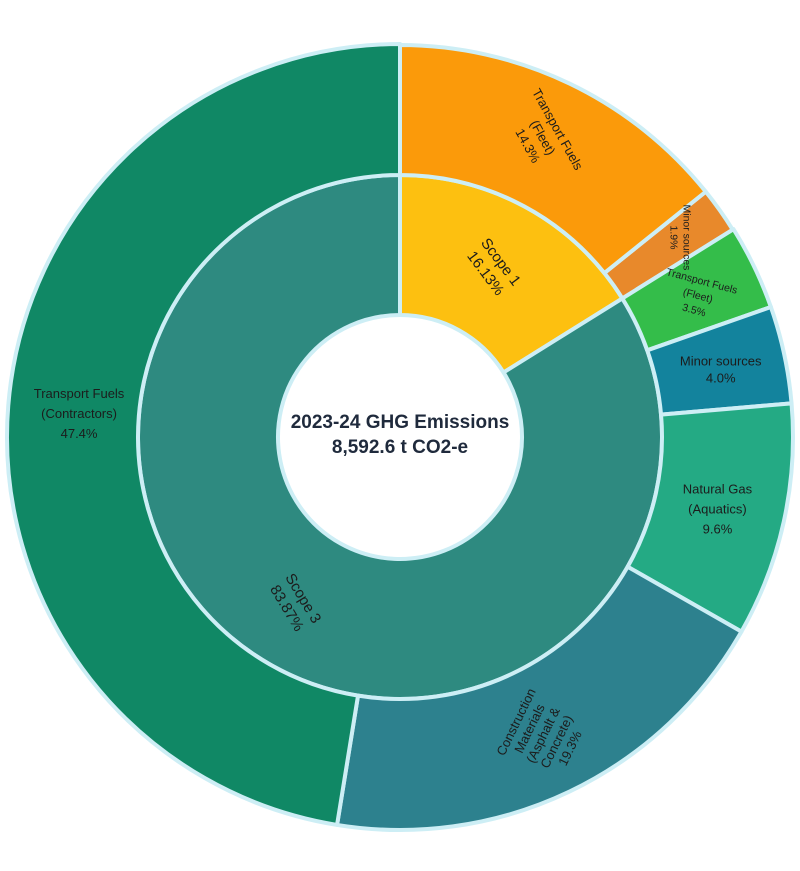  What do you see at coordinates (721, 370) in the screenshot?
I see `outer-label-minor-sources-4-0: Minor sources 4.0%` at bounding box center [721, 370].